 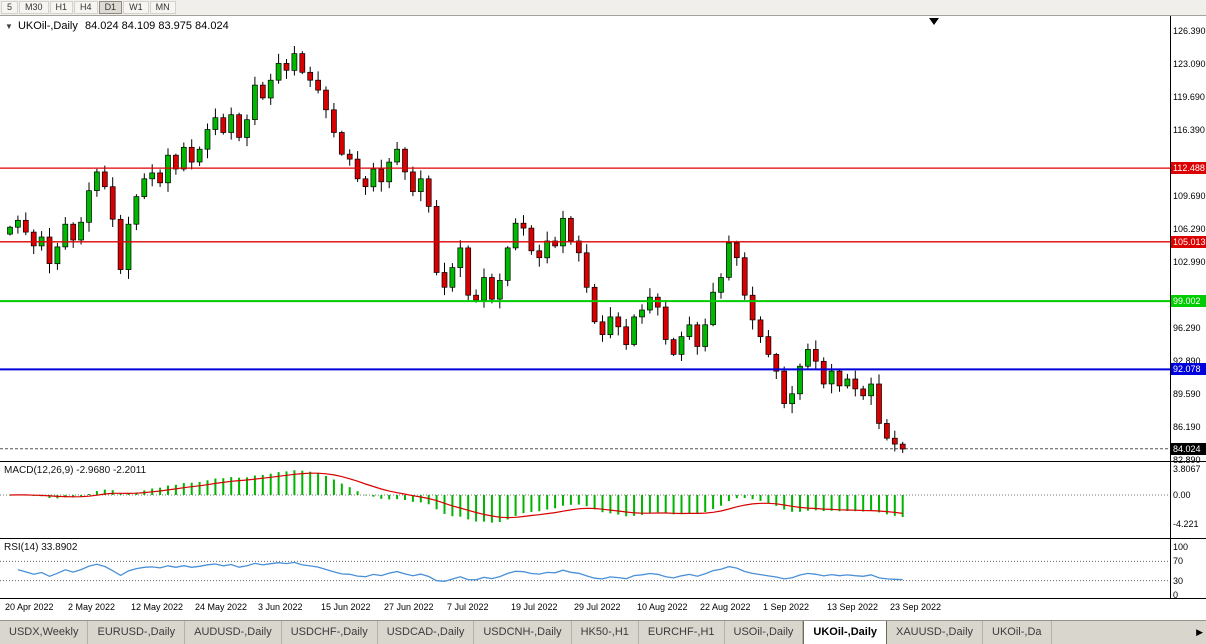 I want to click on price-axis-separator, so click(x=1170, y=307).